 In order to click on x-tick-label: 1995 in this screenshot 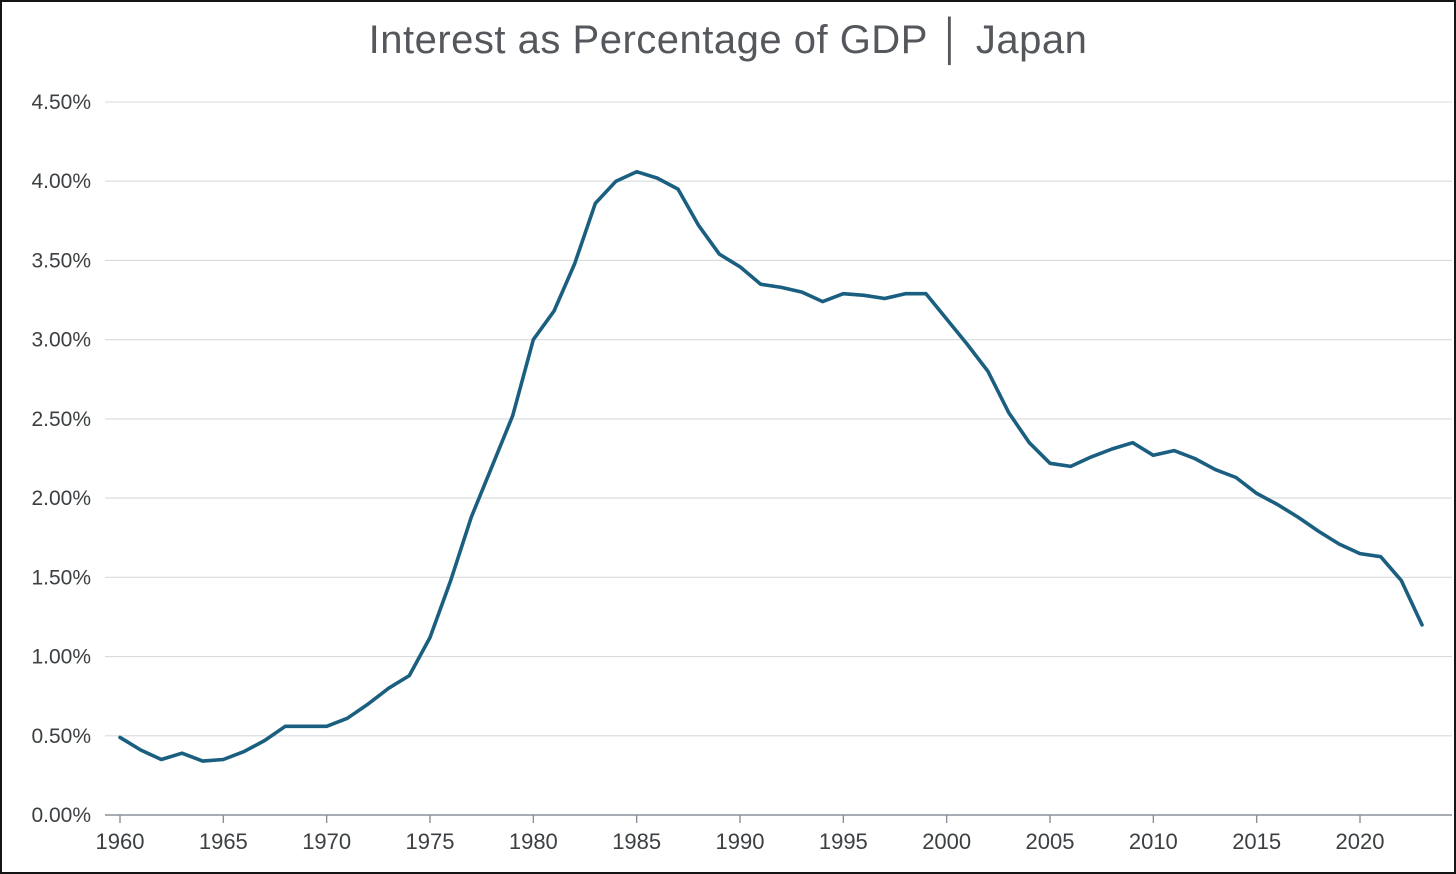, I will do `click(843, 841)`.